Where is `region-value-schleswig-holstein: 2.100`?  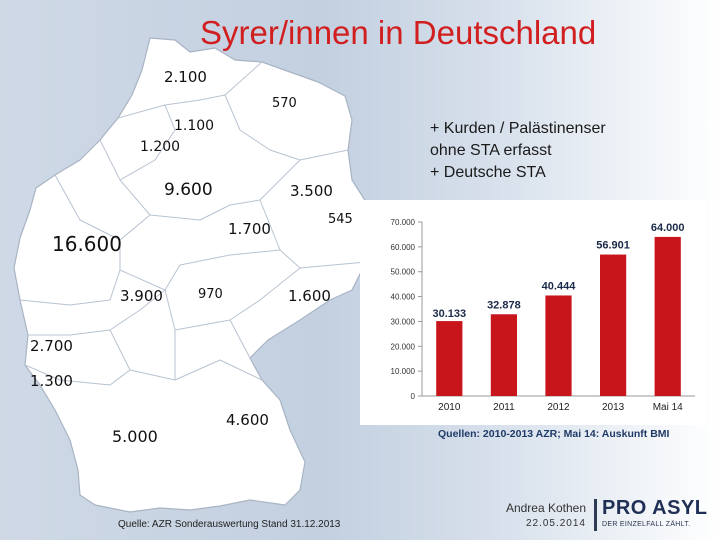
region-value-schleswig-holstein: 2.100 is located at coordinates (185, 77).